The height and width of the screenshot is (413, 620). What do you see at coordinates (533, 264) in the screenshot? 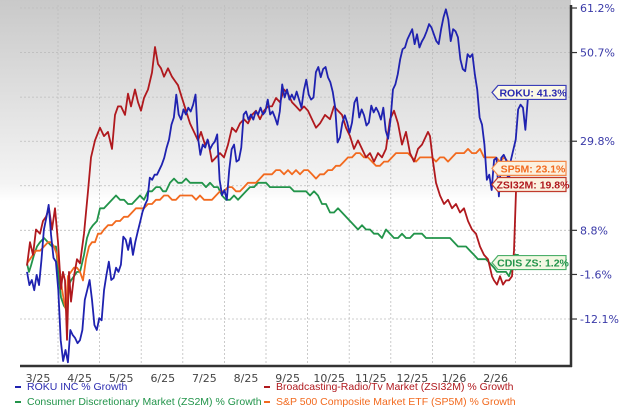
I see `svg-text: CDIS ZS: 1.2%` at bounding box center [533, 264].